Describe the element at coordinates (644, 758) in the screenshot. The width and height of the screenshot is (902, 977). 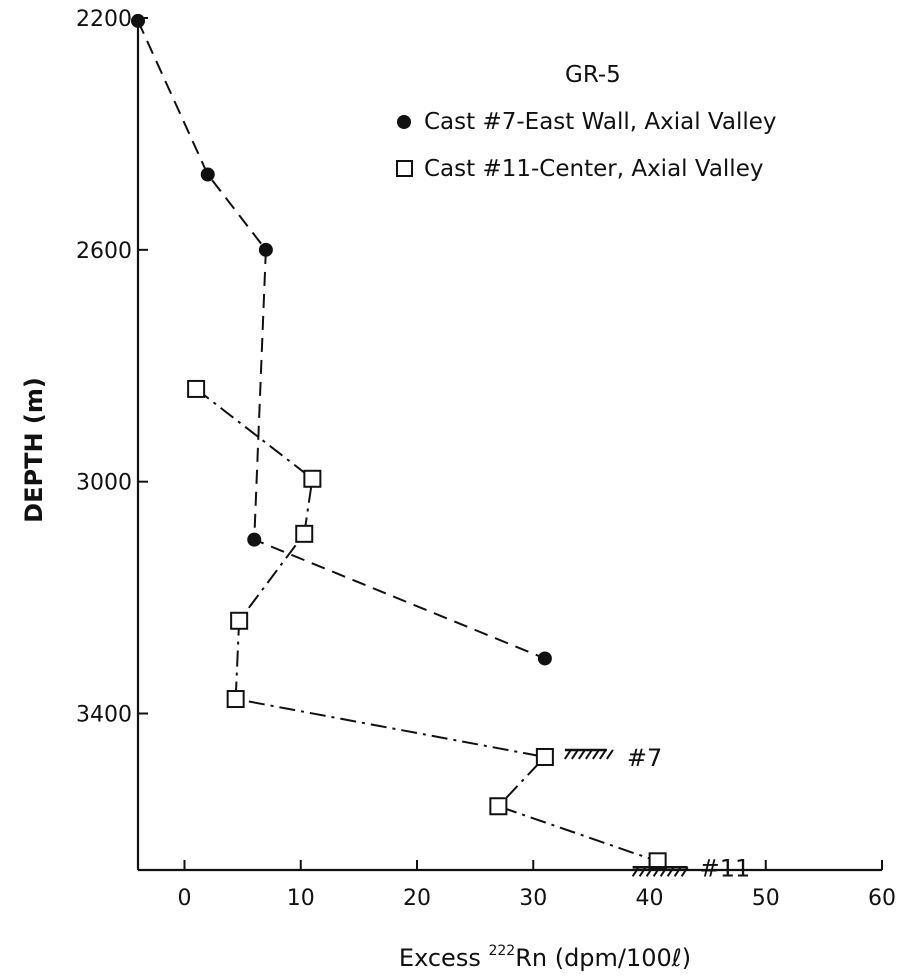
I see `annotation-cast-7: #7` at that location.